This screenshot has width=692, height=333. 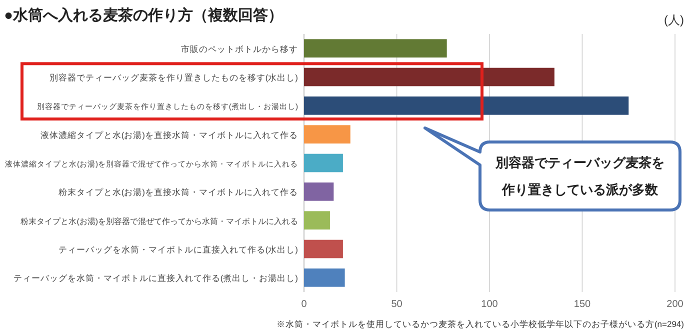 What do you see at coordinates (580, 189) in the screenshot?
I see `annotation: 作り置きしている派が多数` at bounding box center [580, 189].